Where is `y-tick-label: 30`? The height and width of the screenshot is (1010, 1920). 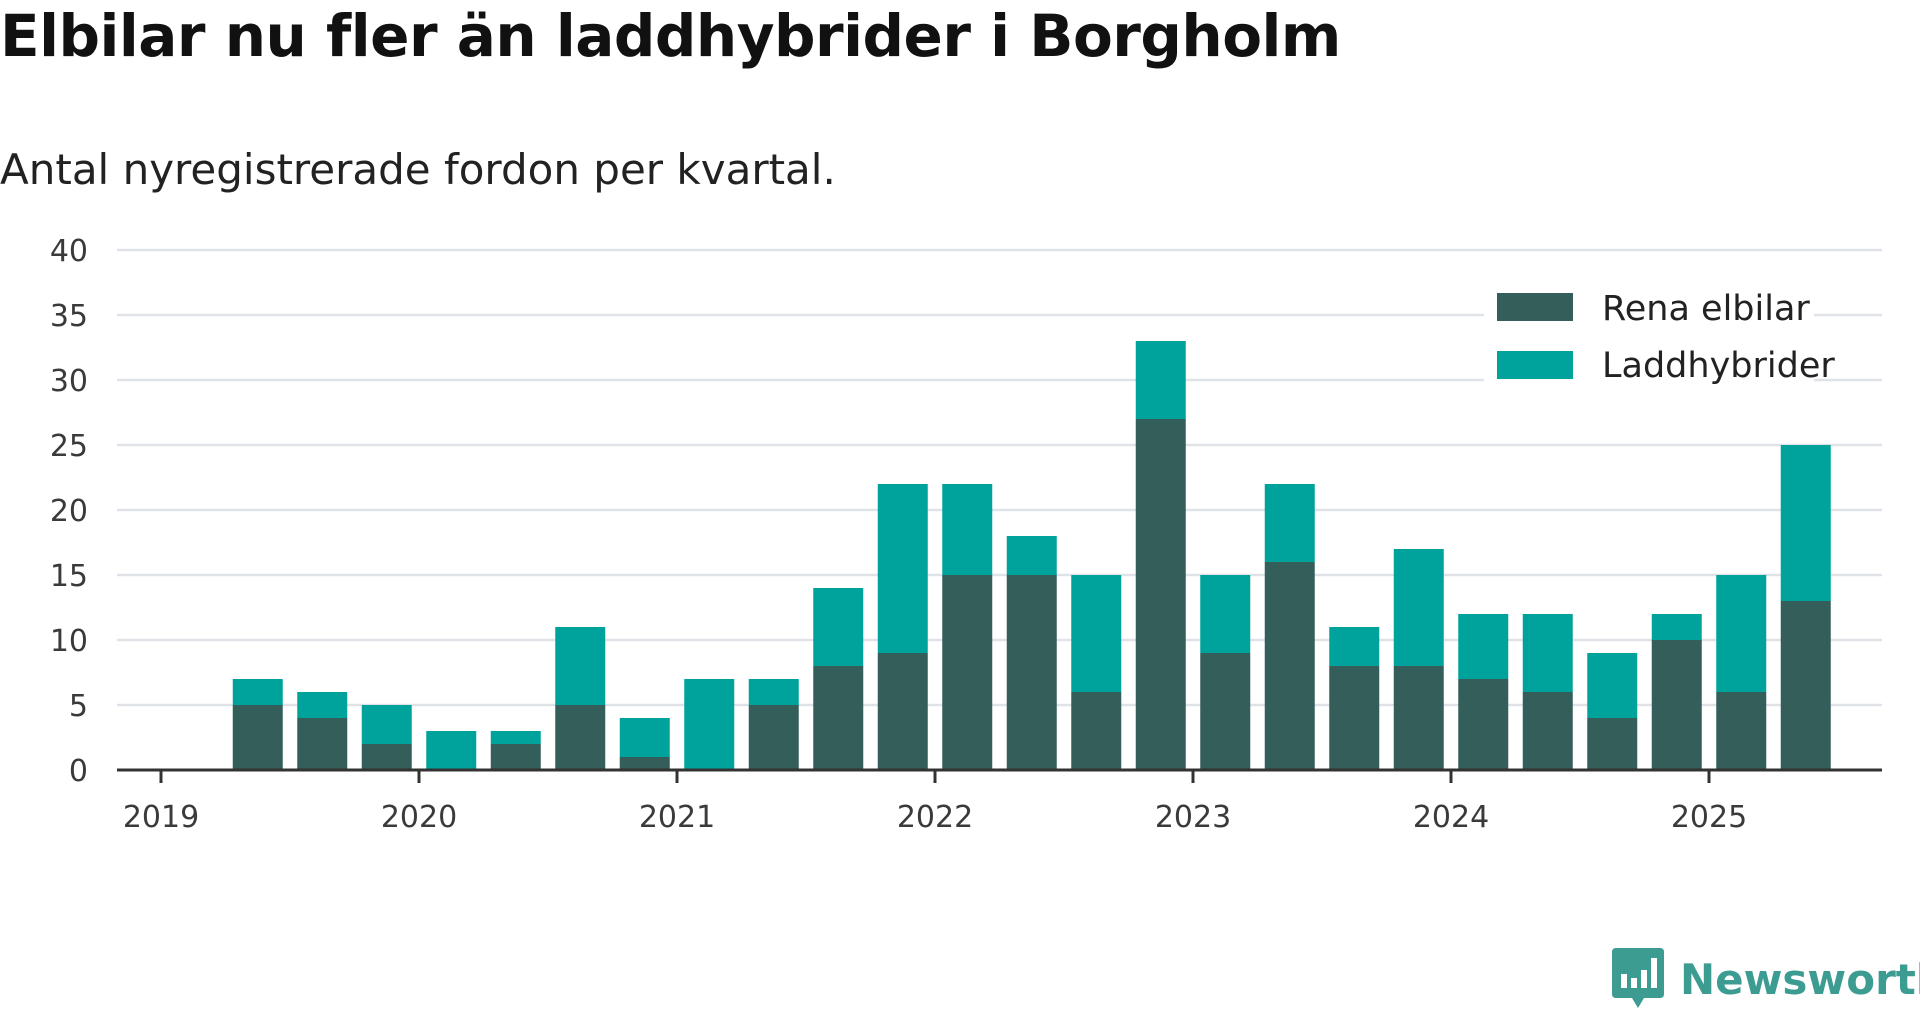
y-tick-label: 30 is located at coordinates (69, 381).